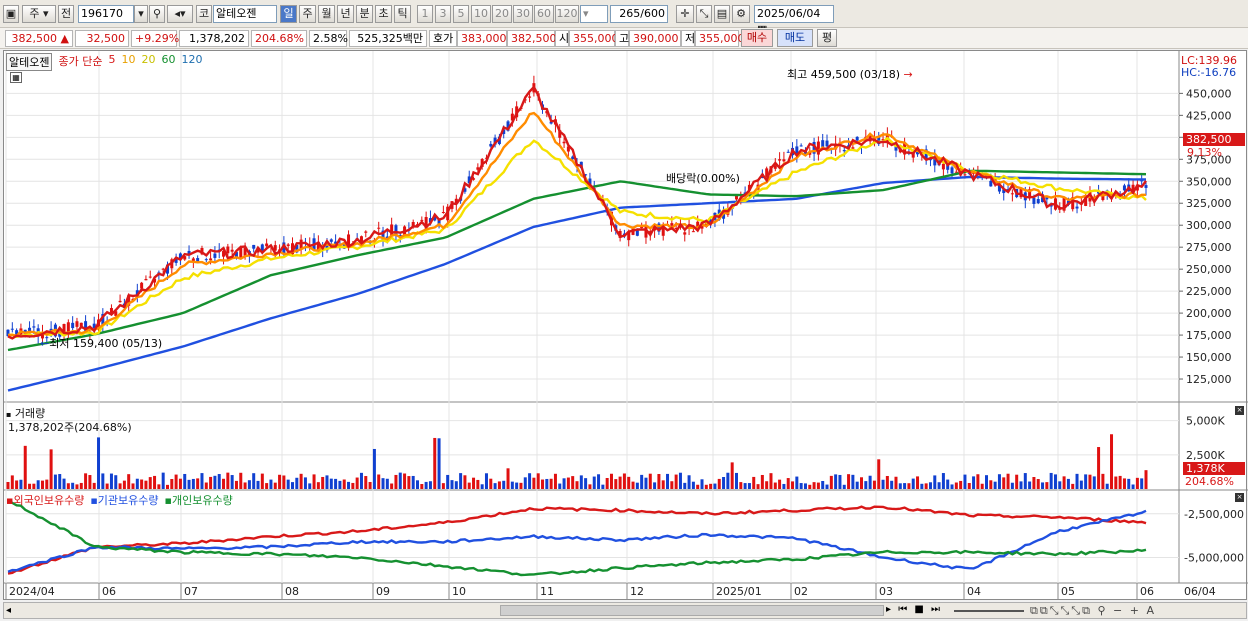 The width and height of the screenshot is (1248, 621). Describe the element at coordinates (544, 14) in the screenshot. I see `interval-60: 60` at that location.